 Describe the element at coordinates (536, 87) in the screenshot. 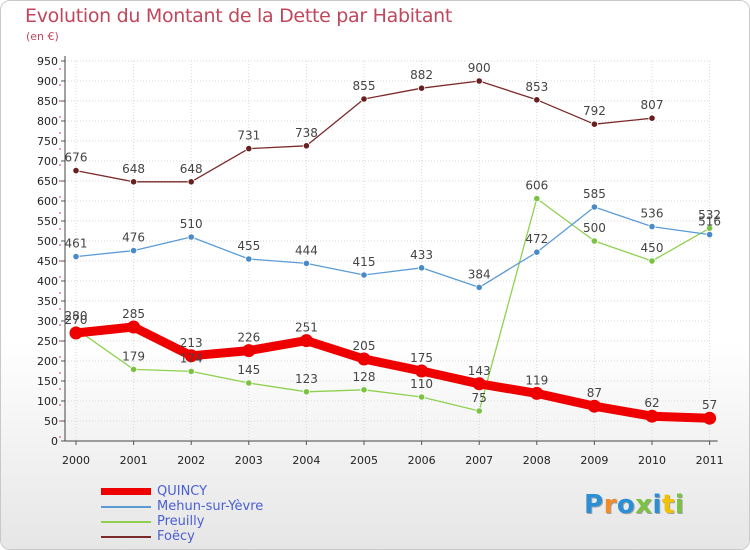

I see `series-3-label-2008: 853` at that location.